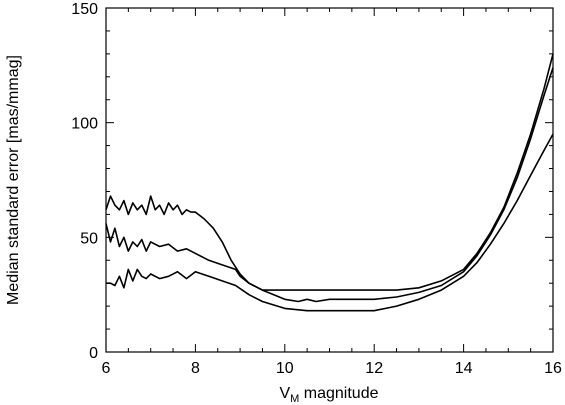 The width and height of the screenshot is (565, 405). Describe the element at coordinates (195, 368) in the screenshot. I see `x-tick-label: 8` at that location.